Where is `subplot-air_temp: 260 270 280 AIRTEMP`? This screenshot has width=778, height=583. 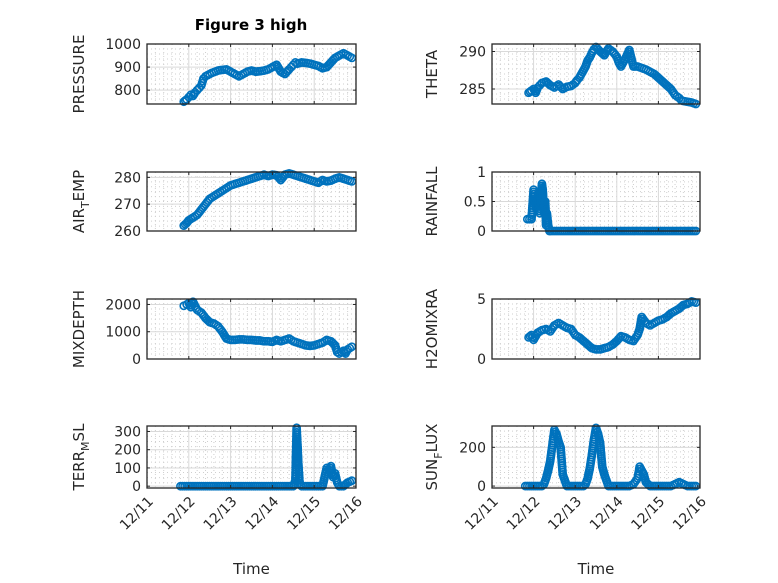
subplot-air_temp: 260 270 280 AIRTEMP is located at coordinates (213, 204).